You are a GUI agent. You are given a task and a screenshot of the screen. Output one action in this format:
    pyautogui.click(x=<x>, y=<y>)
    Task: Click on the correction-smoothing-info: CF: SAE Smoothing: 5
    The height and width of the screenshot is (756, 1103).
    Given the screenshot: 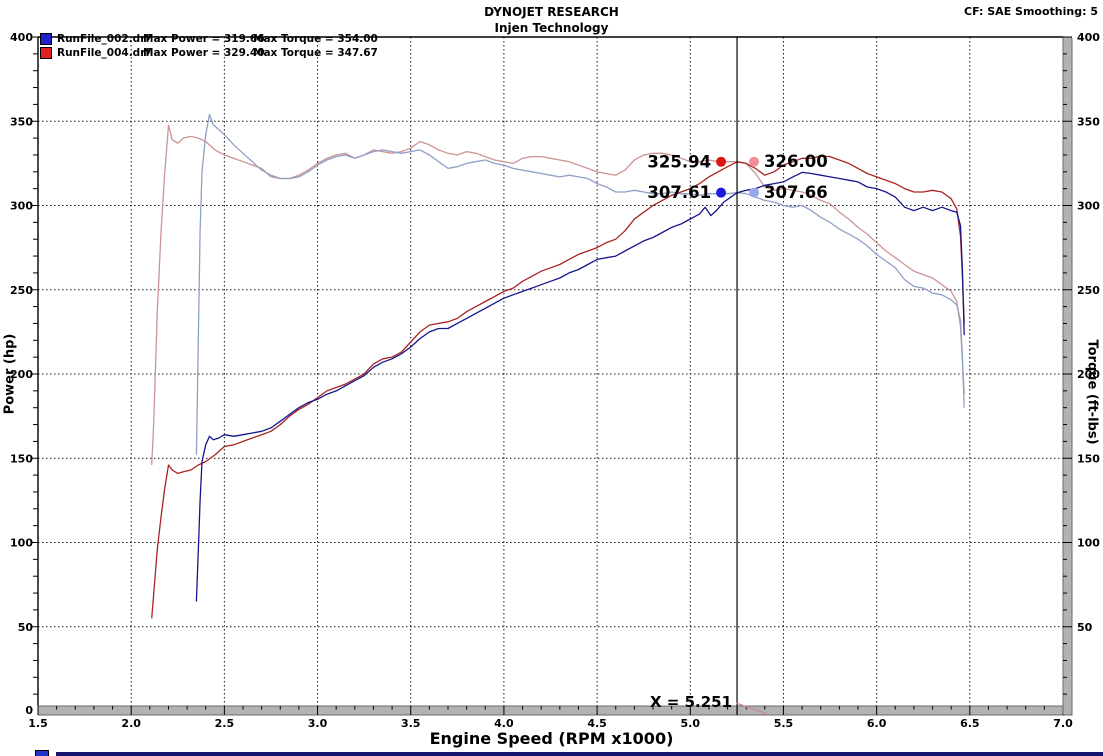 What is the action you would take?
    pyautogui.click(x=1031, y=11)
    